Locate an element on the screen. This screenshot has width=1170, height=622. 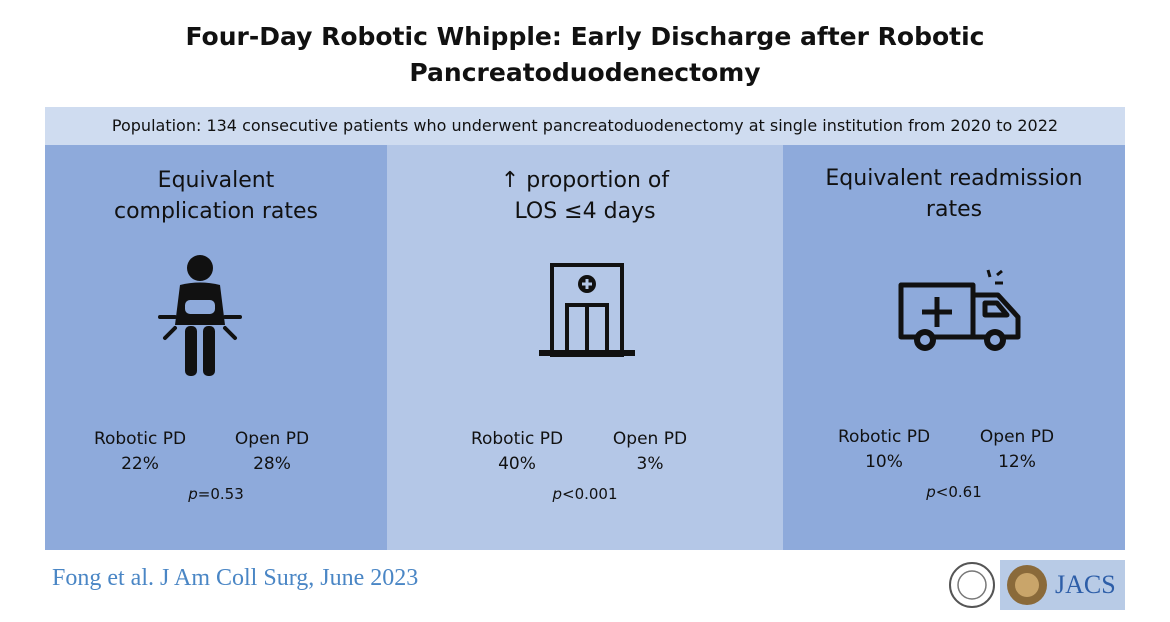
journal-logo: JACS is located at coordinates (1062, 585).